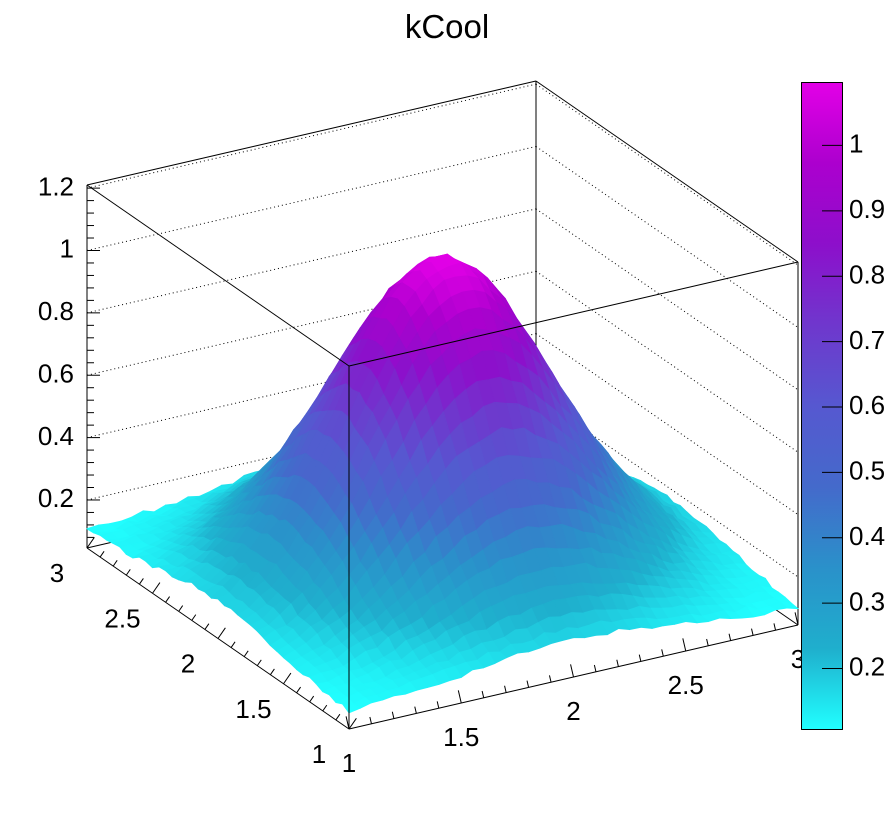  I want to click on plot-title: kCool, so click(447, 26).